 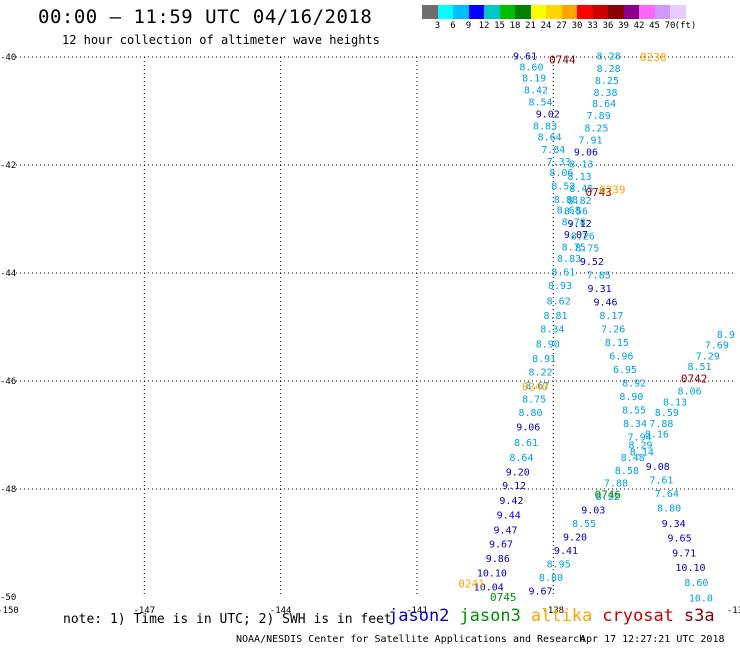 What do you see at coordinates (8, 598) in the screenshot?
I see `lat-tick-label: -50` at bounding box center [8, 598].